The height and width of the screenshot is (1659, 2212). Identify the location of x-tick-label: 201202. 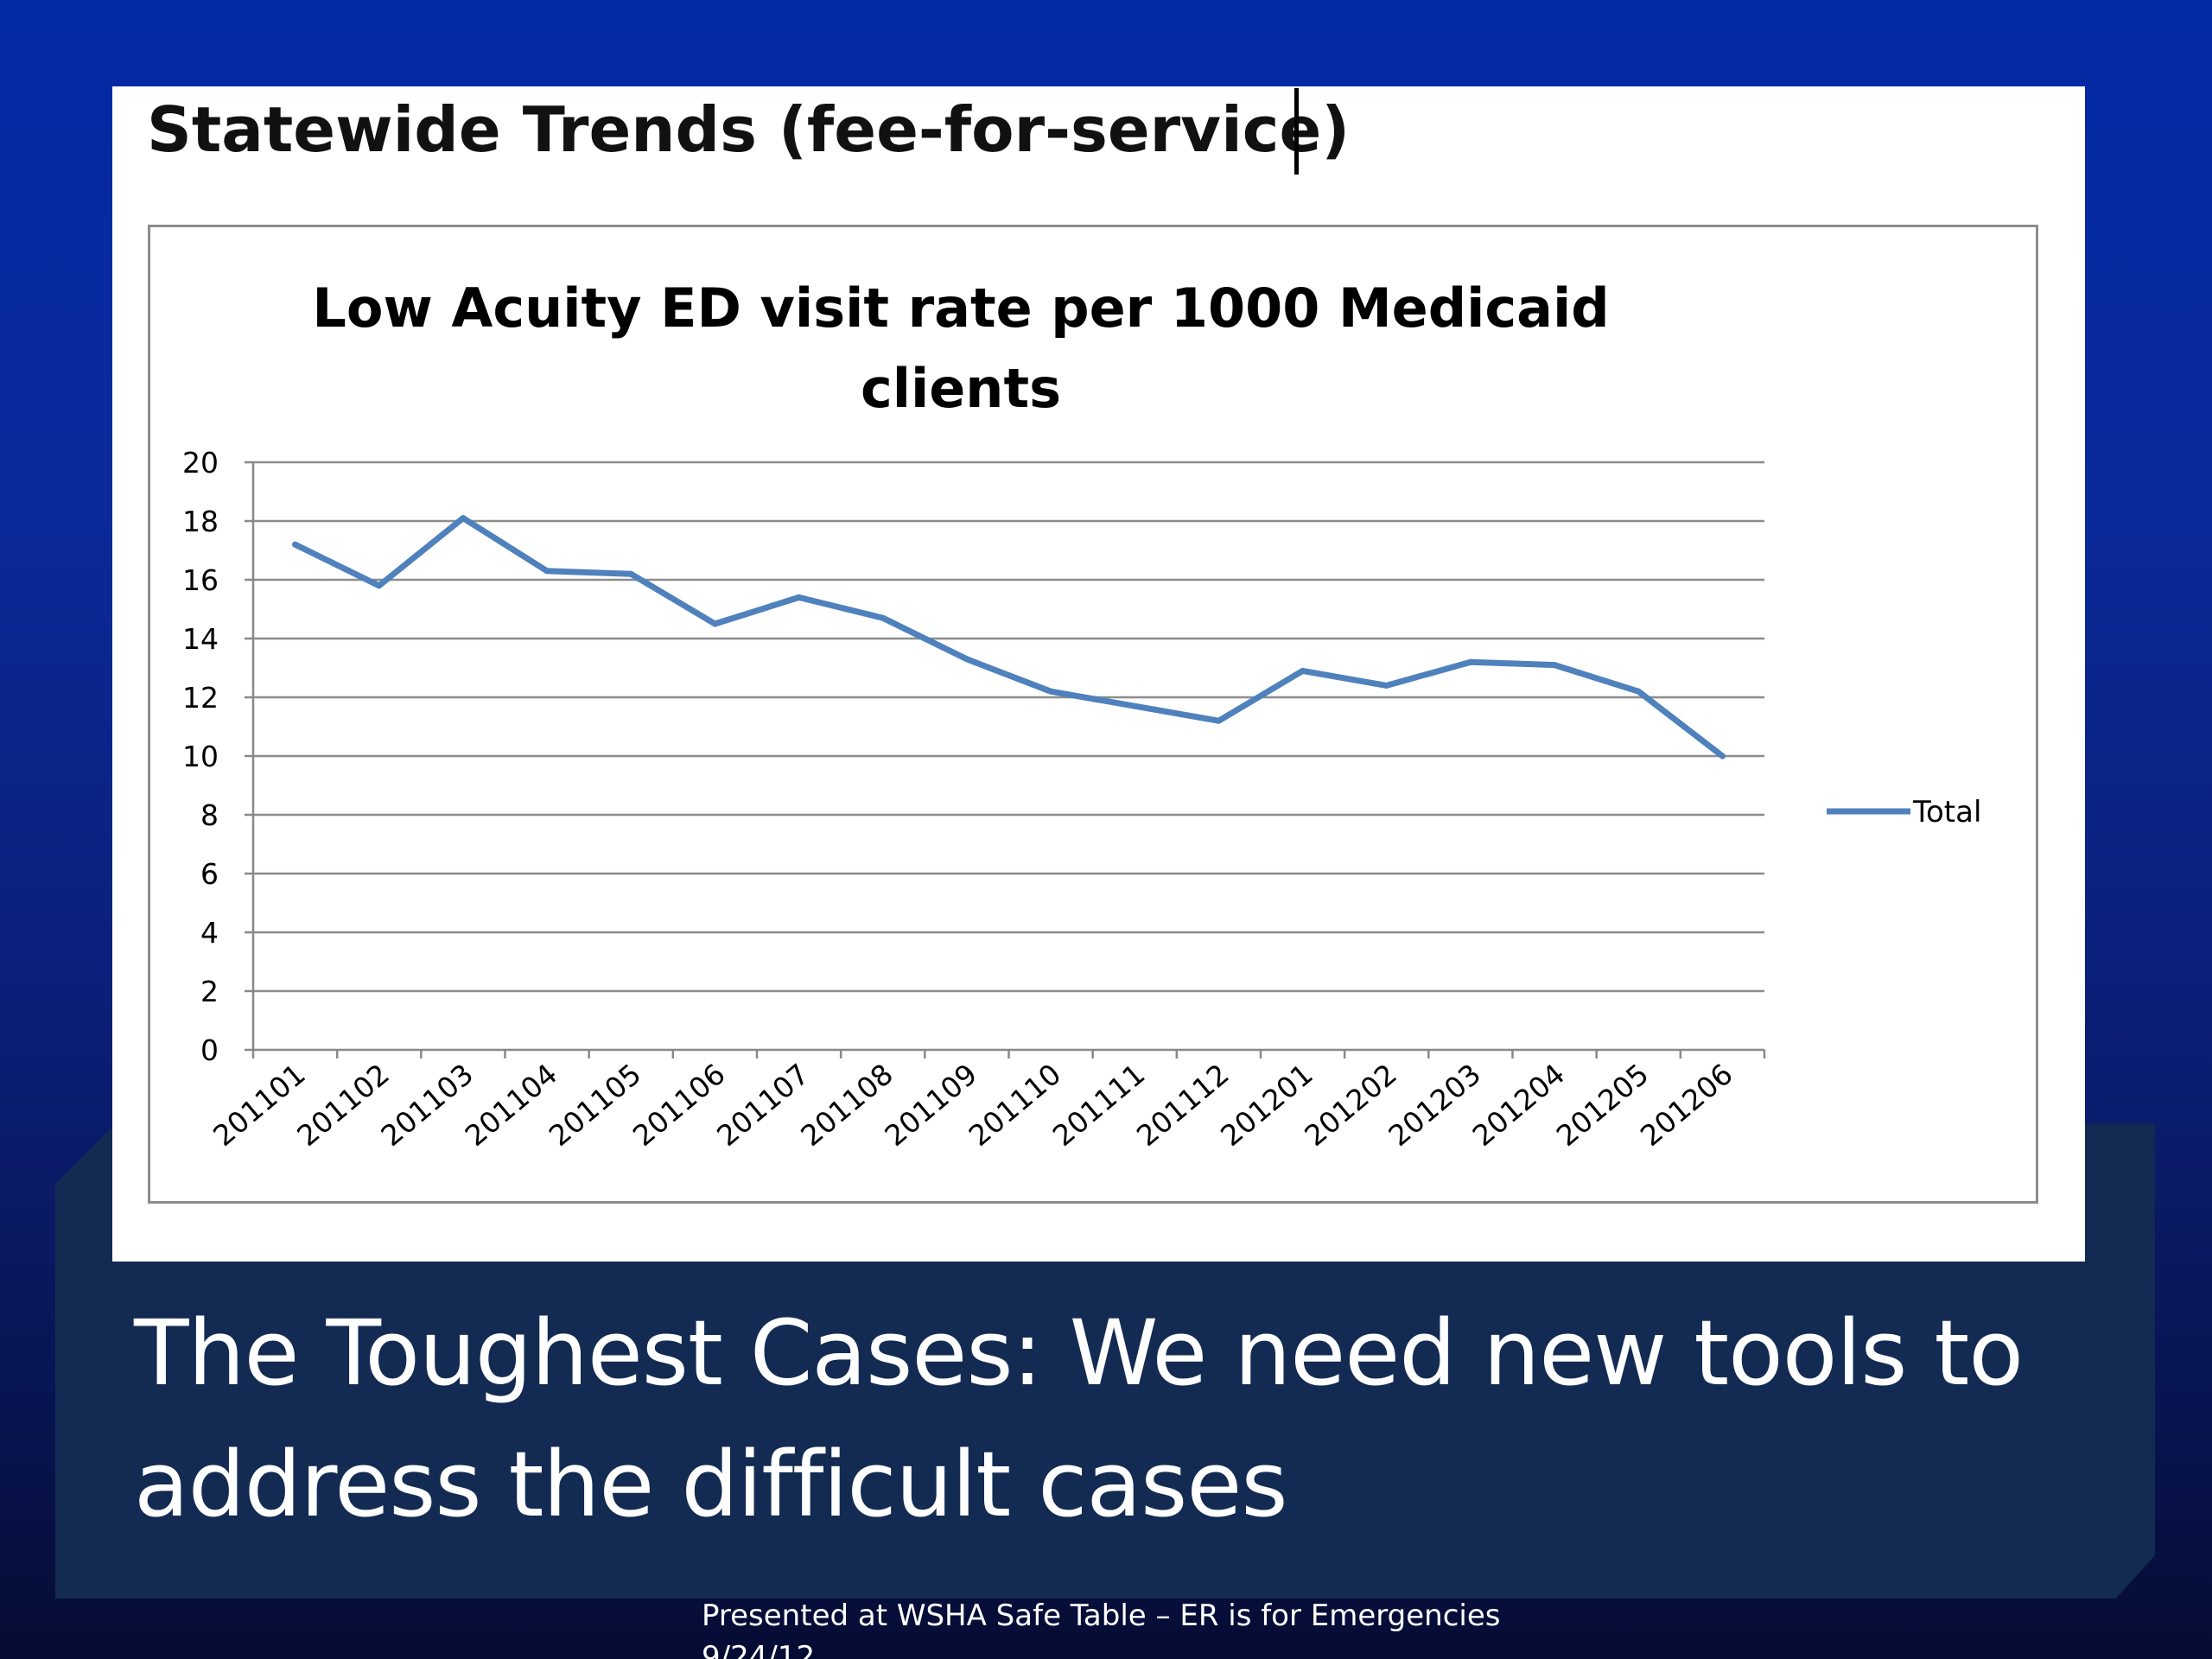
(1350, 1105).